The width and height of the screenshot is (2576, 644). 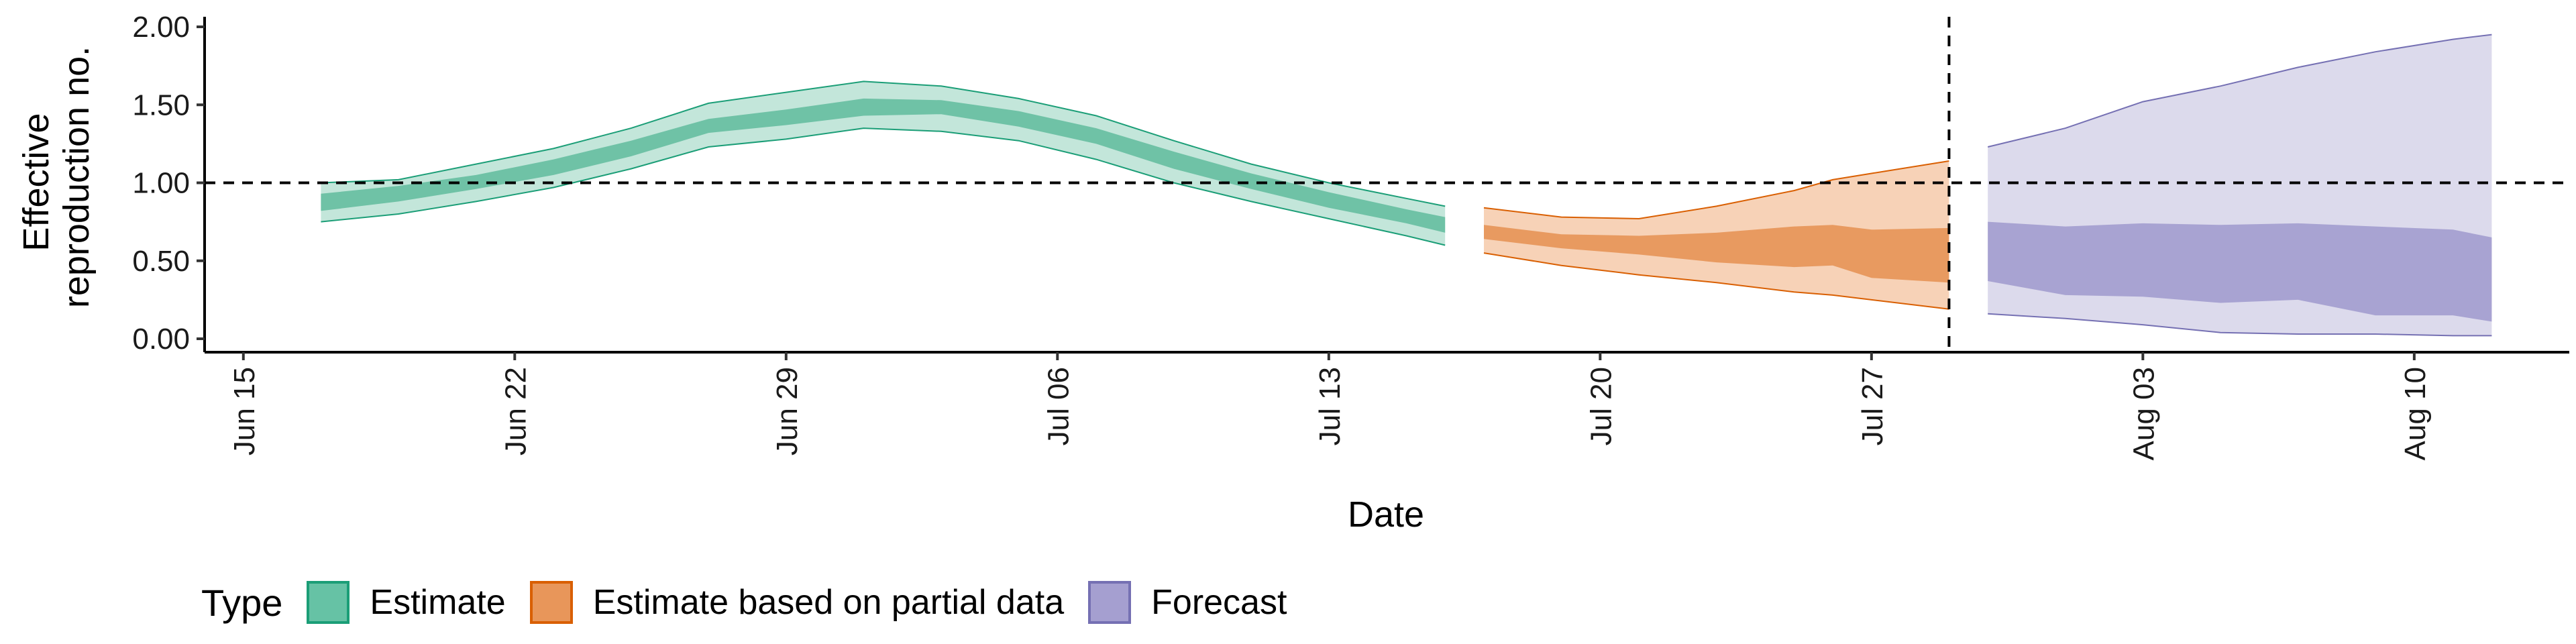 I want to click on legend-item-partial: Estimate based on partial data, so click(x=797, y=602).